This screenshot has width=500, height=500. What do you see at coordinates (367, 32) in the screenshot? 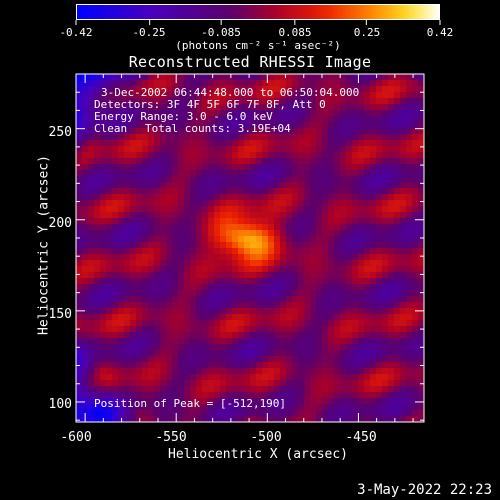
I see `colorbar-tick-label: 0.25` at bounding box center [367, 32].